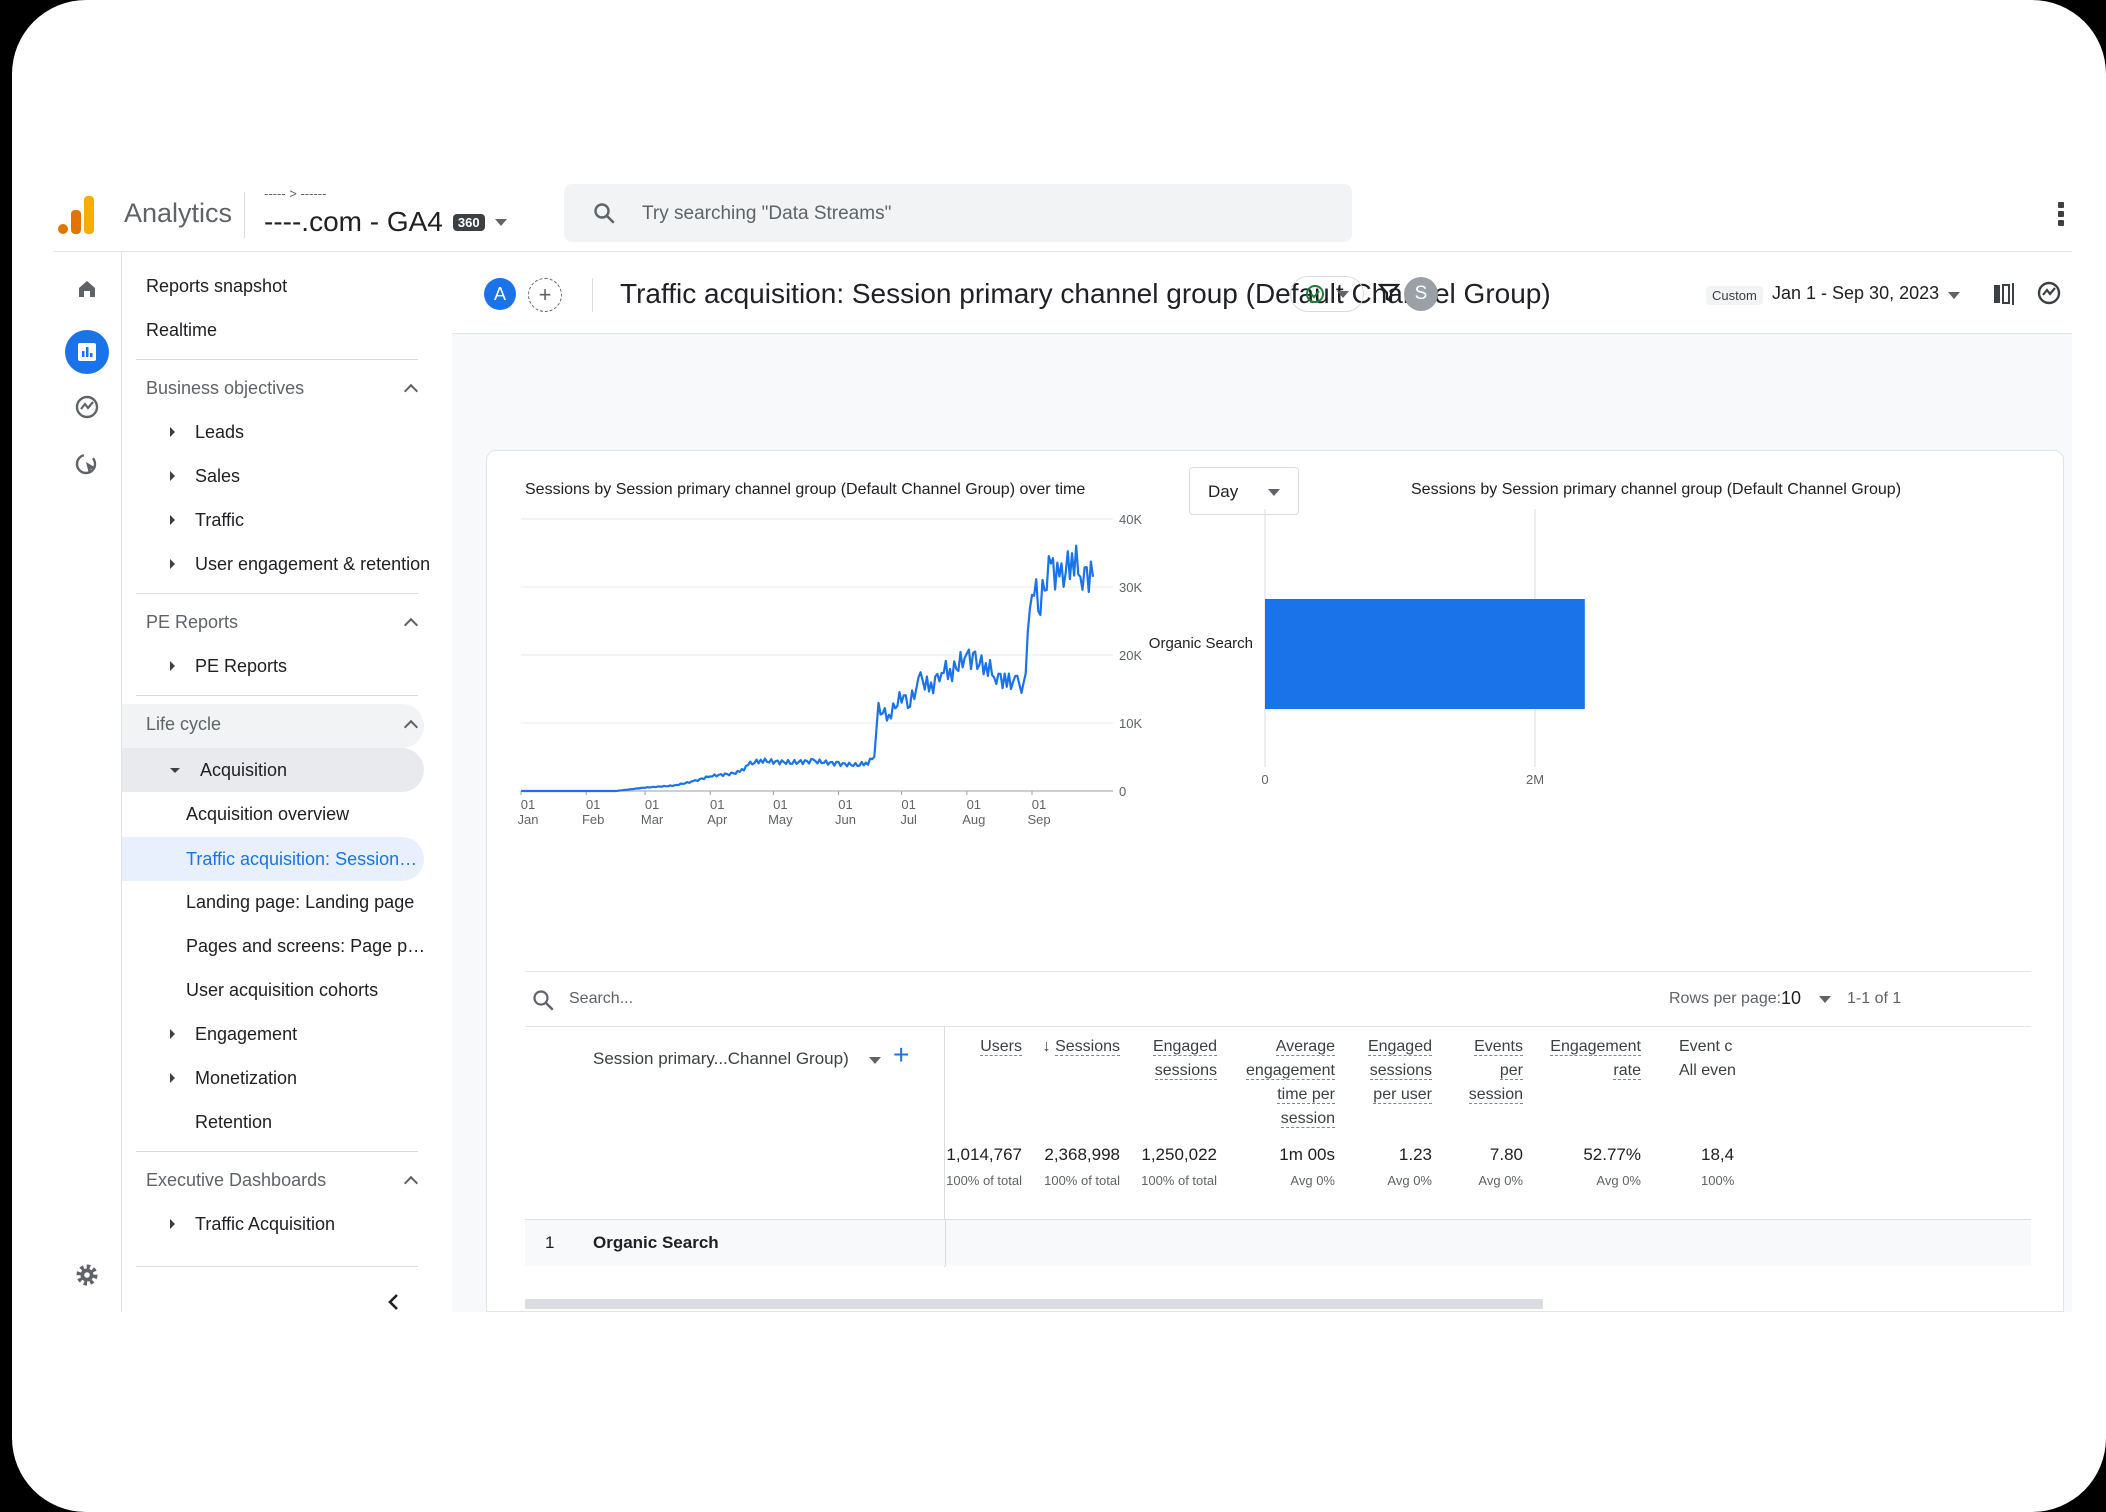 The image size is (2106, 1512). What do you see at coordinates (175, 770) in the screenshot?
I see `collapse-arrow-icon` at bounding box center [175, 770].